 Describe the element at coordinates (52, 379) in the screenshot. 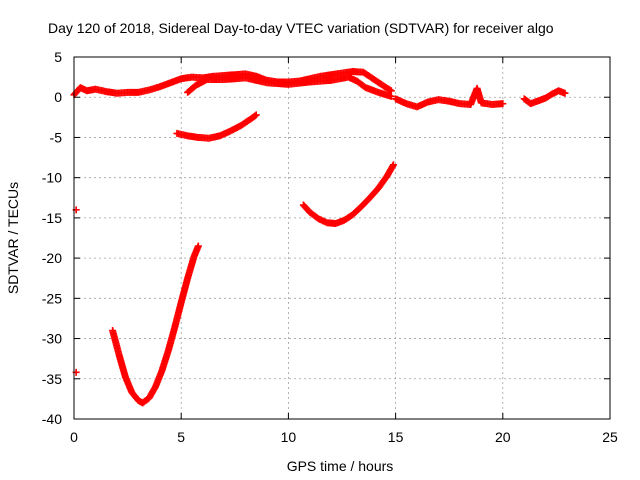

I see `y-tick-label: -35` at that location.